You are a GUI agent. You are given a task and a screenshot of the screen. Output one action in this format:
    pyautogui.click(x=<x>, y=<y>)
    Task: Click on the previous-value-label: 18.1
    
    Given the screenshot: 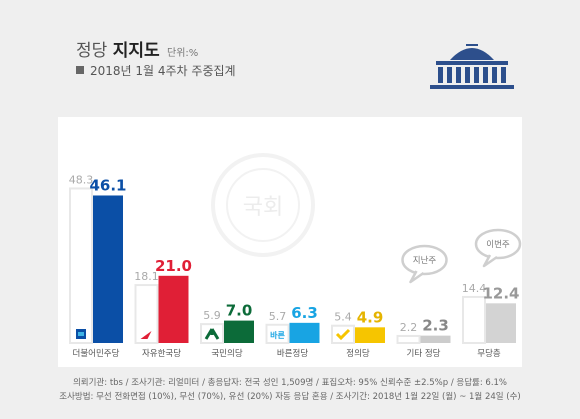 What is the action you would take?
    pyautogui.click(x=146, y=276)
    